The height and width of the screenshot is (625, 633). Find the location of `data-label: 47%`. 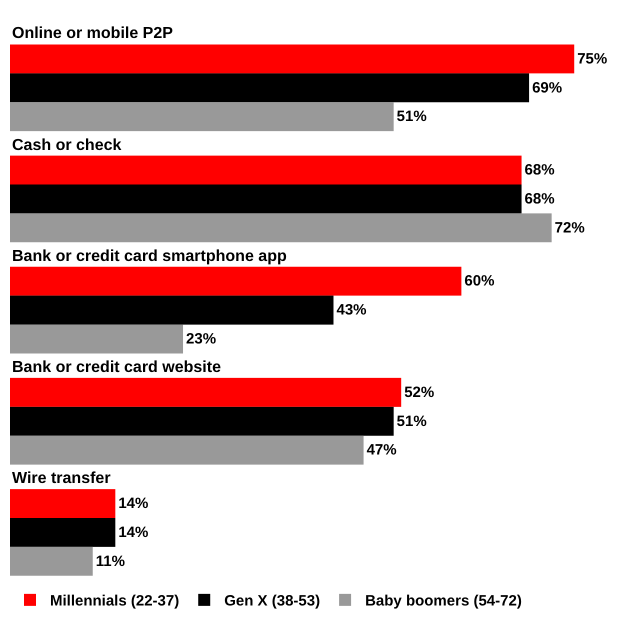

data-label: 47% is located at coordinates (381, 450).